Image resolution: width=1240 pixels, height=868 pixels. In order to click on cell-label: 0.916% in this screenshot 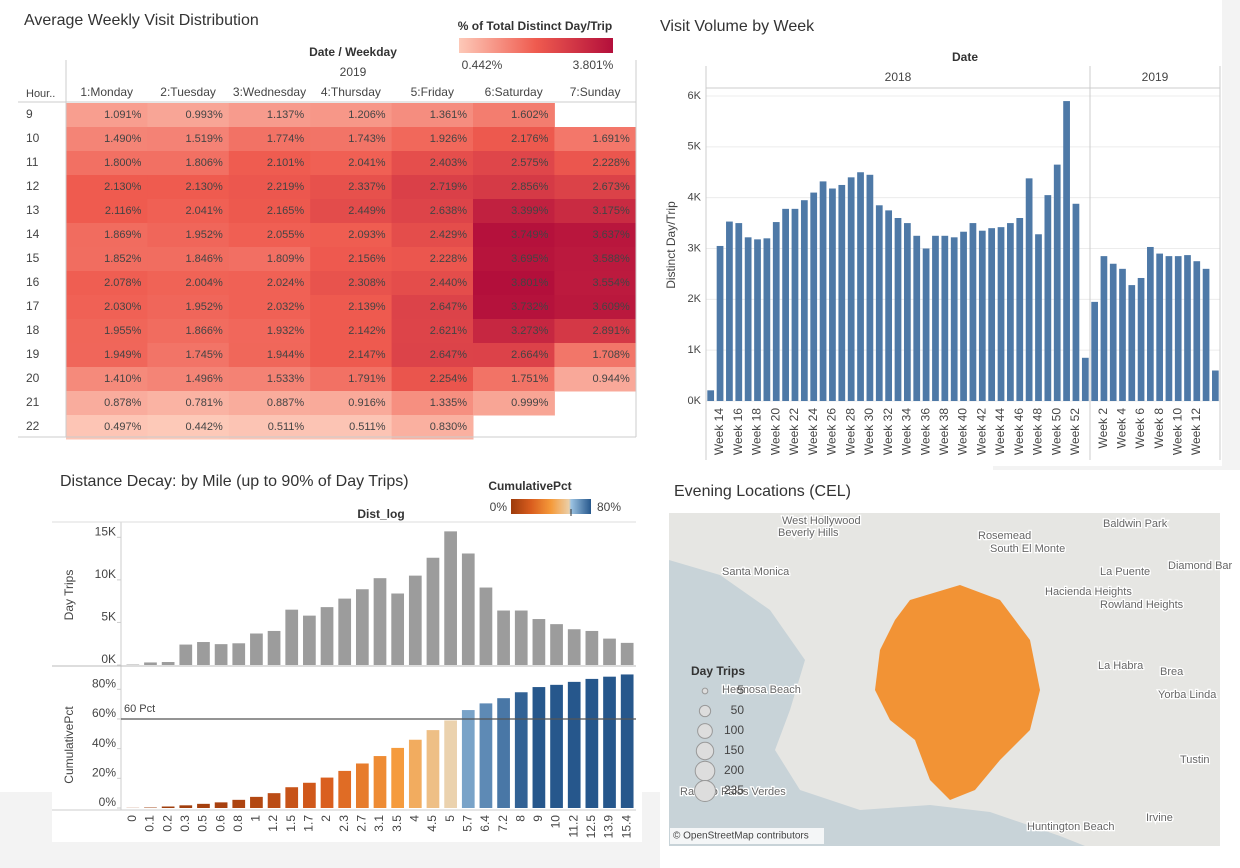, I will do `click(367, 403)`.